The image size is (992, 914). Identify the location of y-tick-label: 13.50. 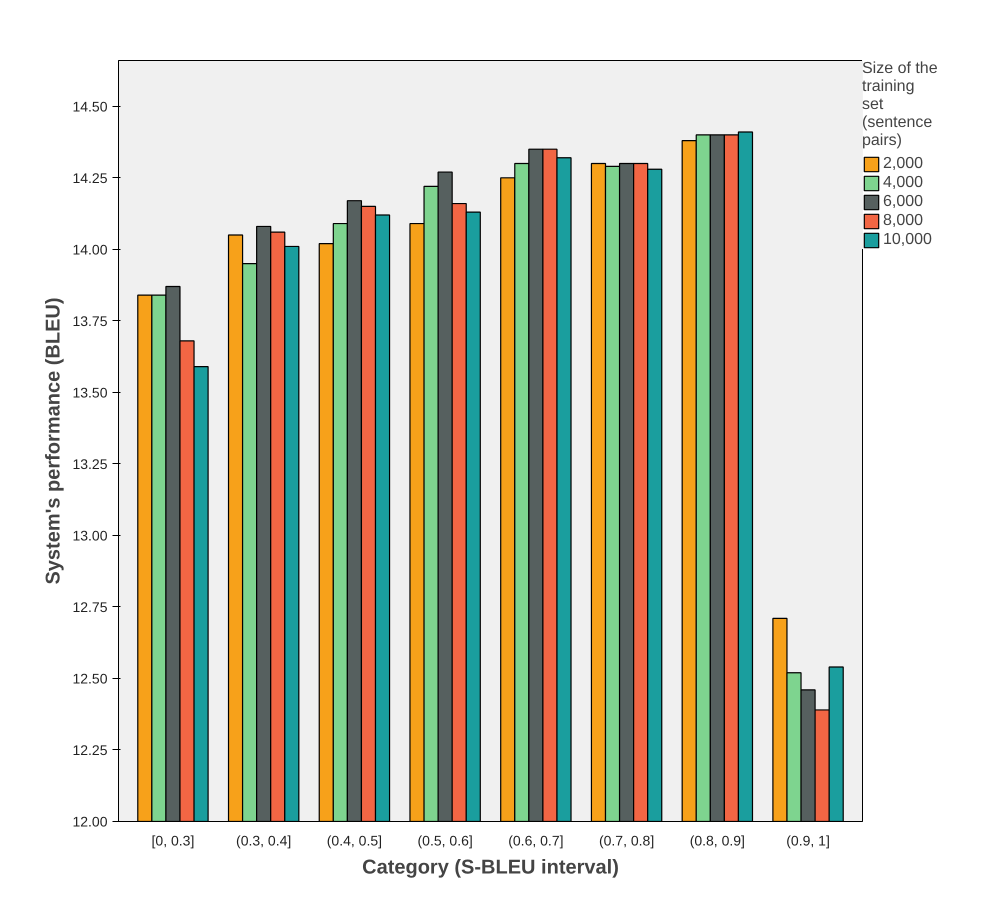
(90, 392).